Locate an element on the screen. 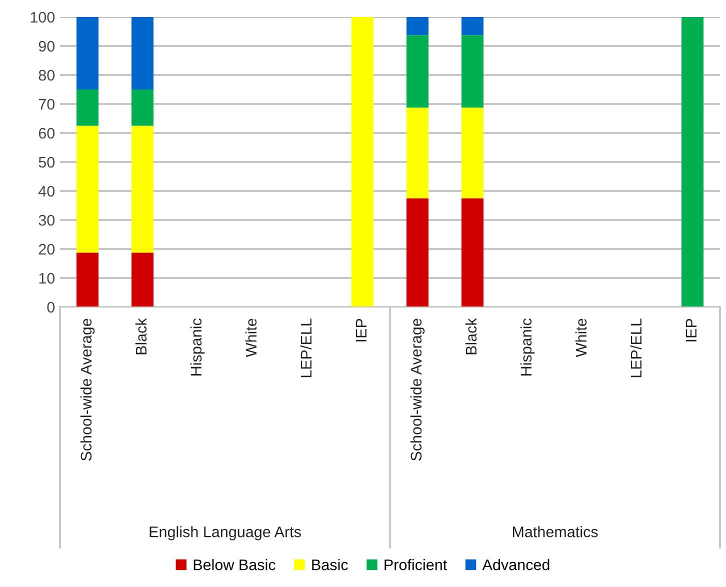 Image resolution: width=726 pixels, height=587 pixels. legend-label: Basic is located at coordinates (330, 564).